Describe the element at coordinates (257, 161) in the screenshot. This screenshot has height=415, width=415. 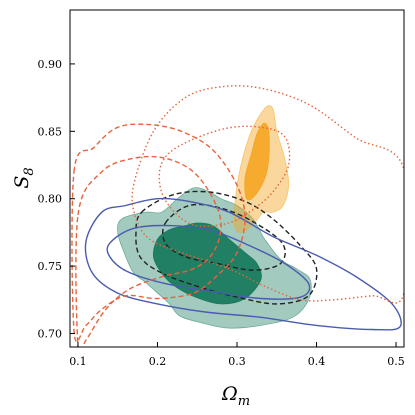
I see `orange-filled-contour-inner` at that location.